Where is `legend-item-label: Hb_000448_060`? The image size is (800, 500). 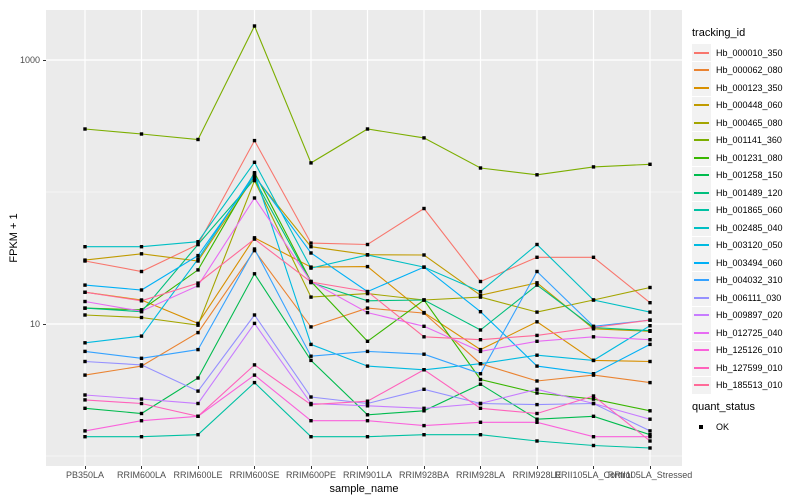 legend-item-label: Hb_000448_060 is located at coordinates (749, 105).